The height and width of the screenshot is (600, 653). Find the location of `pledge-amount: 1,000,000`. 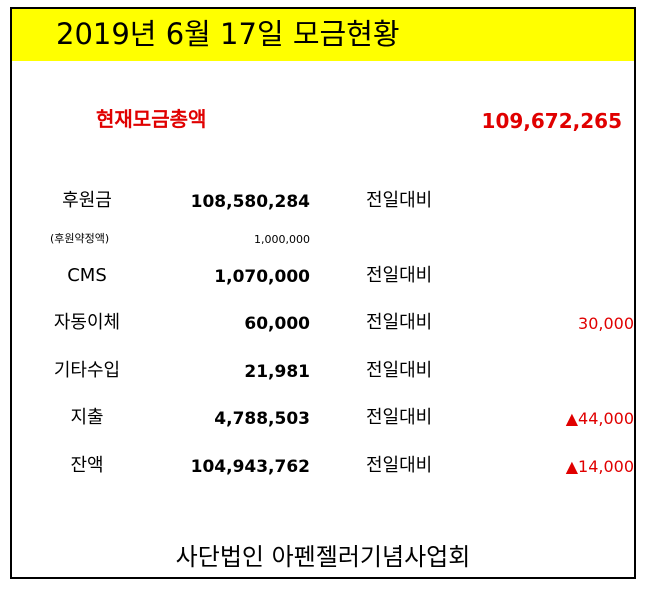

pledge-amount: 1,000,000 is located at coordinates (282, 239).